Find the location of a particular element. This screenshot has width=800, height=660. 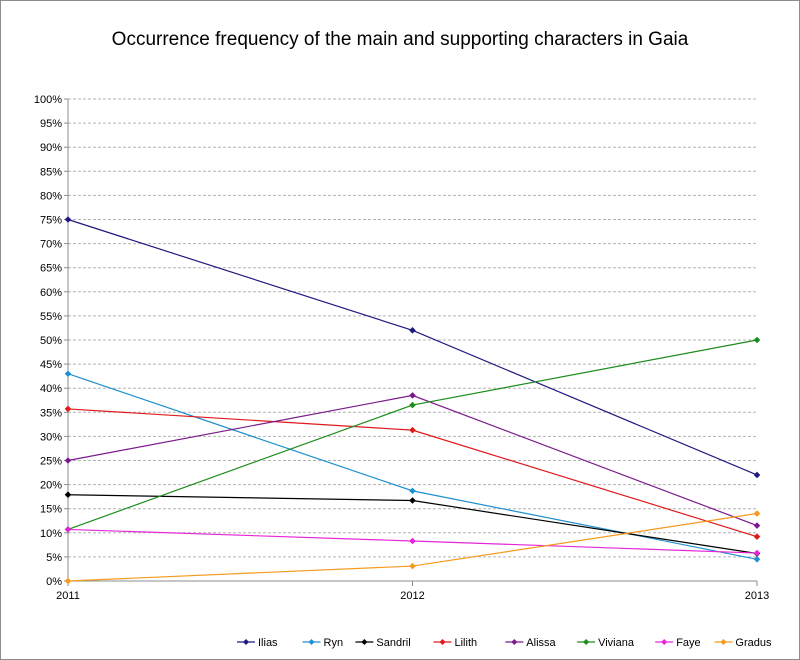

y-tick-label: 75% is located at coordinates (51, 221).